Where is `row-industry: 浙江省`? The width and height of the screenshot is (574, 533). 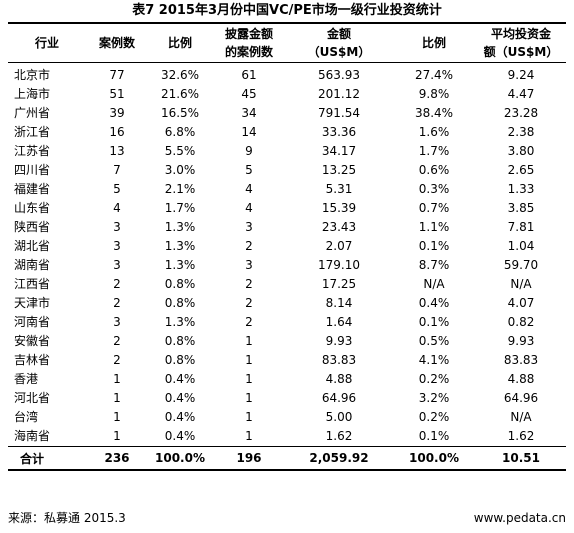
row-industry: 浙江省 is located at coordinates (32, 132).